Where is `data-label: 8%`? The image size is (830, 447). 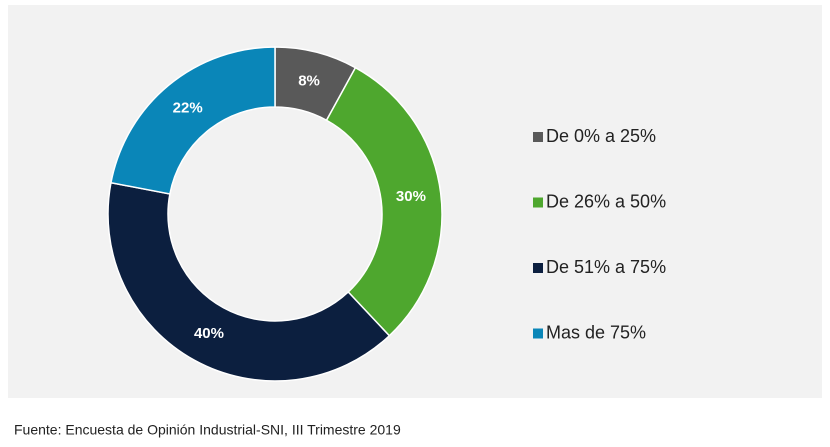
data-label: 8% is located at coordinates (309, 80).